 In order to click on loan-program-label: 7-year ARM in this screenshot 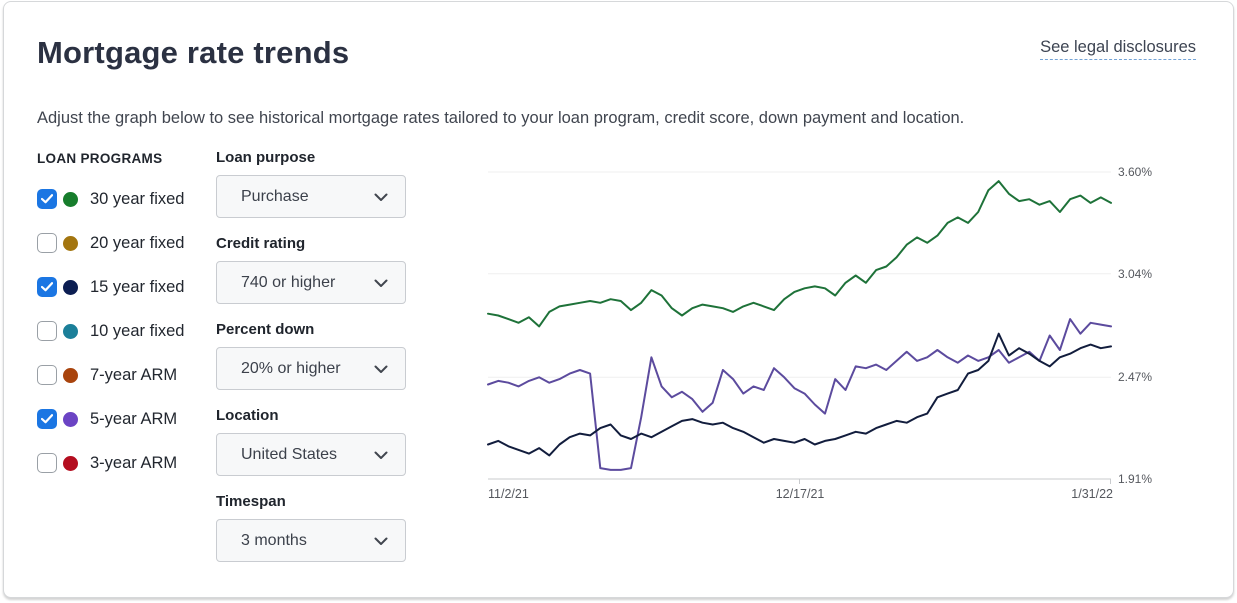, I will do `click(134, 374)`.